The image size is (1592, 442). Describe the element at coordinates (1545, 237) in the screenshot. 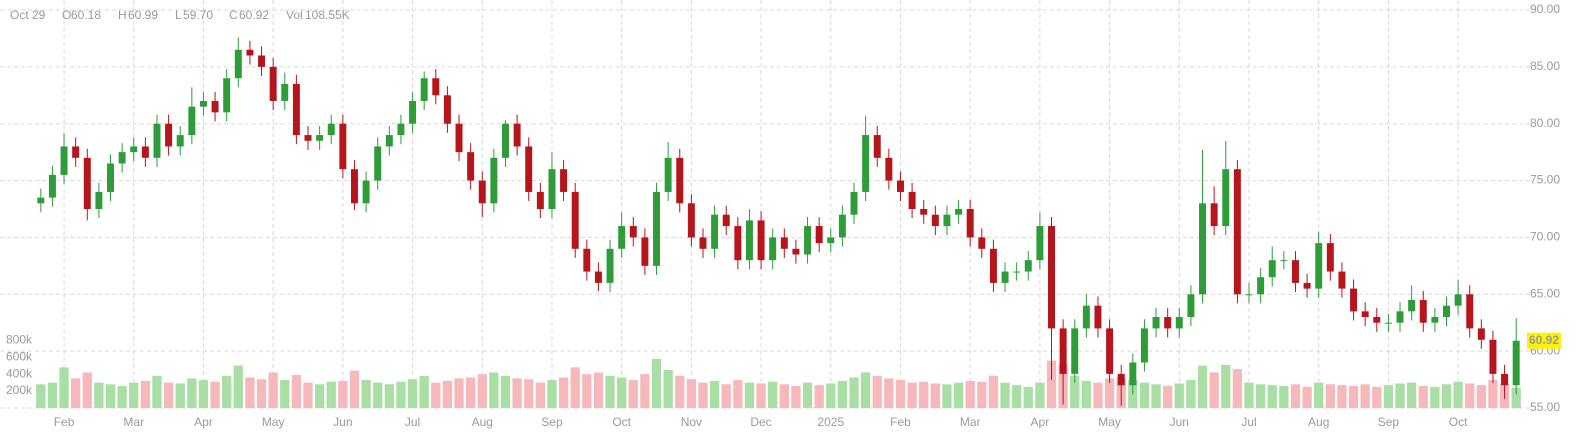

I see `y-tick-label: 70.00` at that location.